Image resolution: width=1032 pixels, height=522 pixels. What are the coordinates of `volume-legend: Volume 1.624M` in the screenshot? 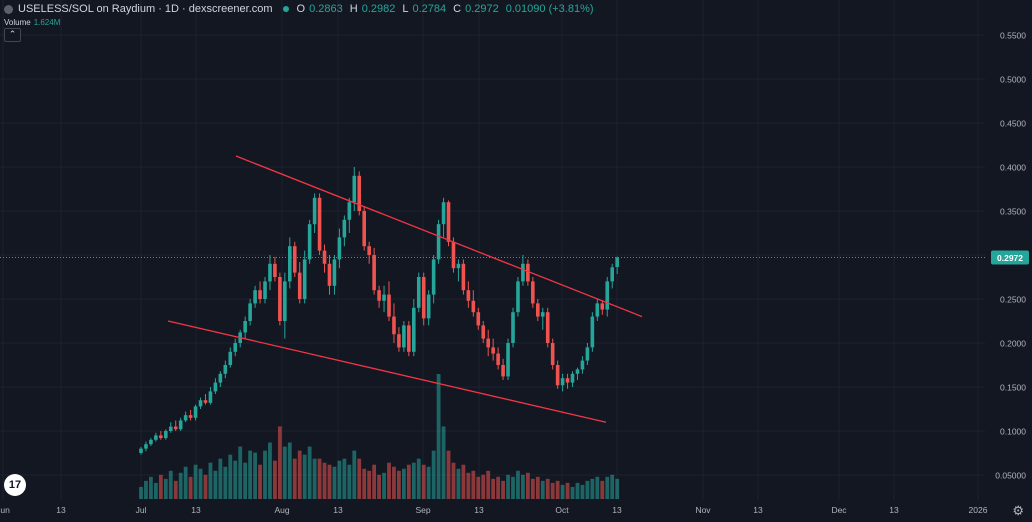 It's located at (32, 22).